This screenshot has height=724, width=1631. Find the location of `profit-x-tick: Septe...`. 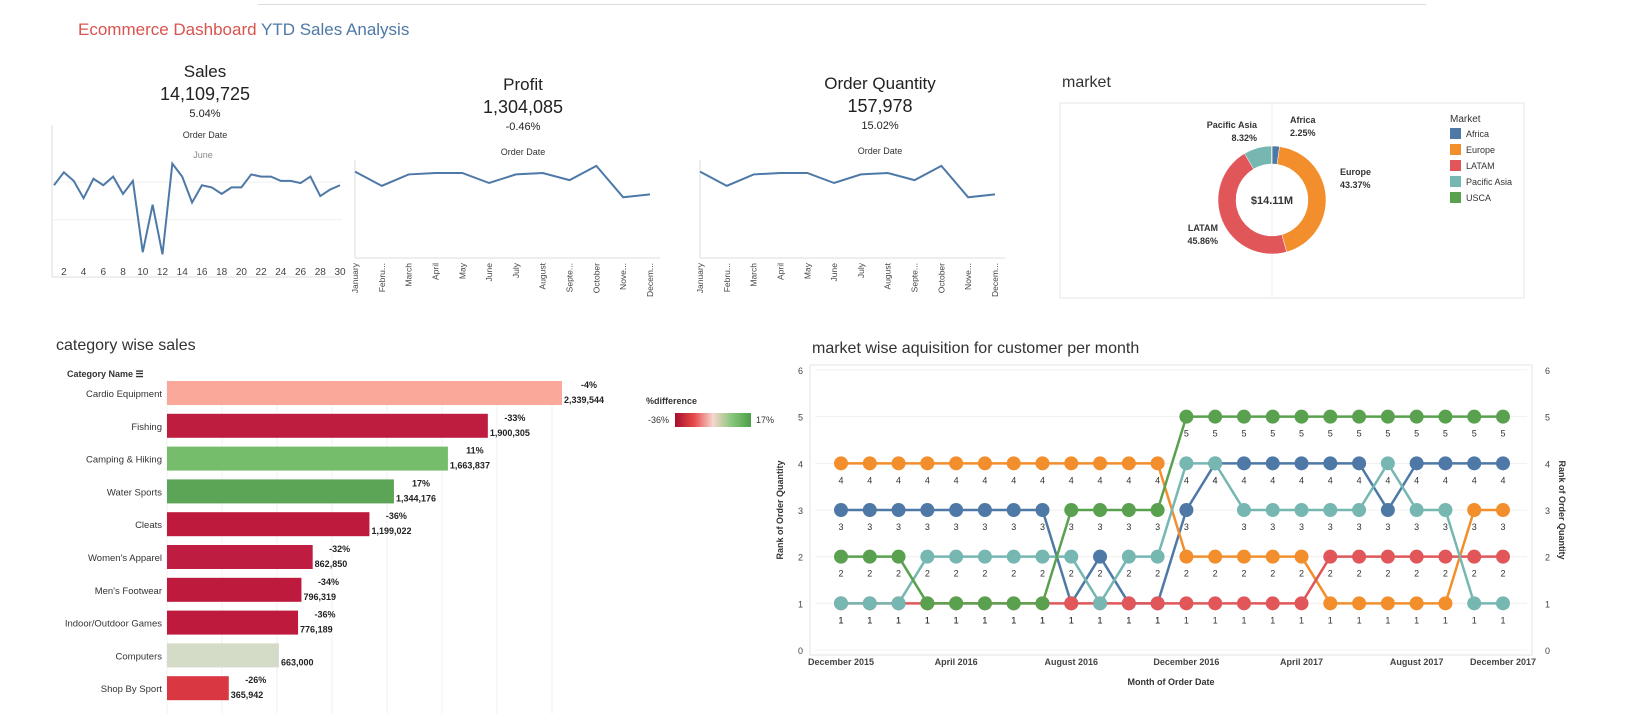

profit-x-tick: Septe... is located at coordinates (570, 277).